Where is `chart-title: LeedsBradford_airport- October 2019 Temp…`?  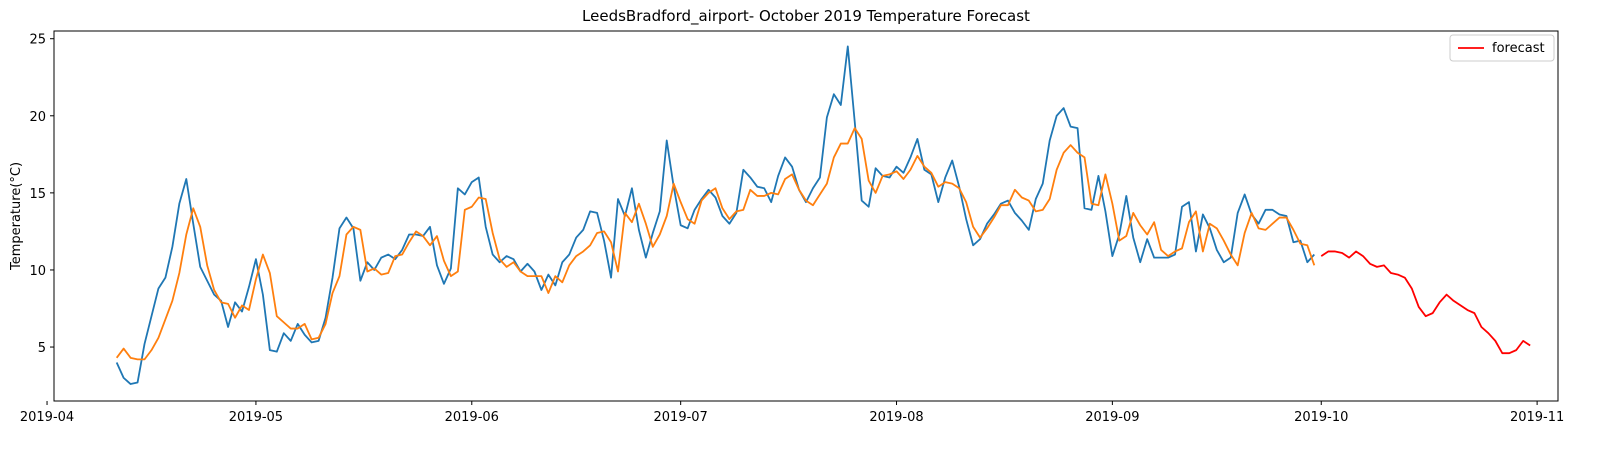 chart-title: LeedsBradford_airport- October 2019 Temp… is located at coordinates (806, 16).